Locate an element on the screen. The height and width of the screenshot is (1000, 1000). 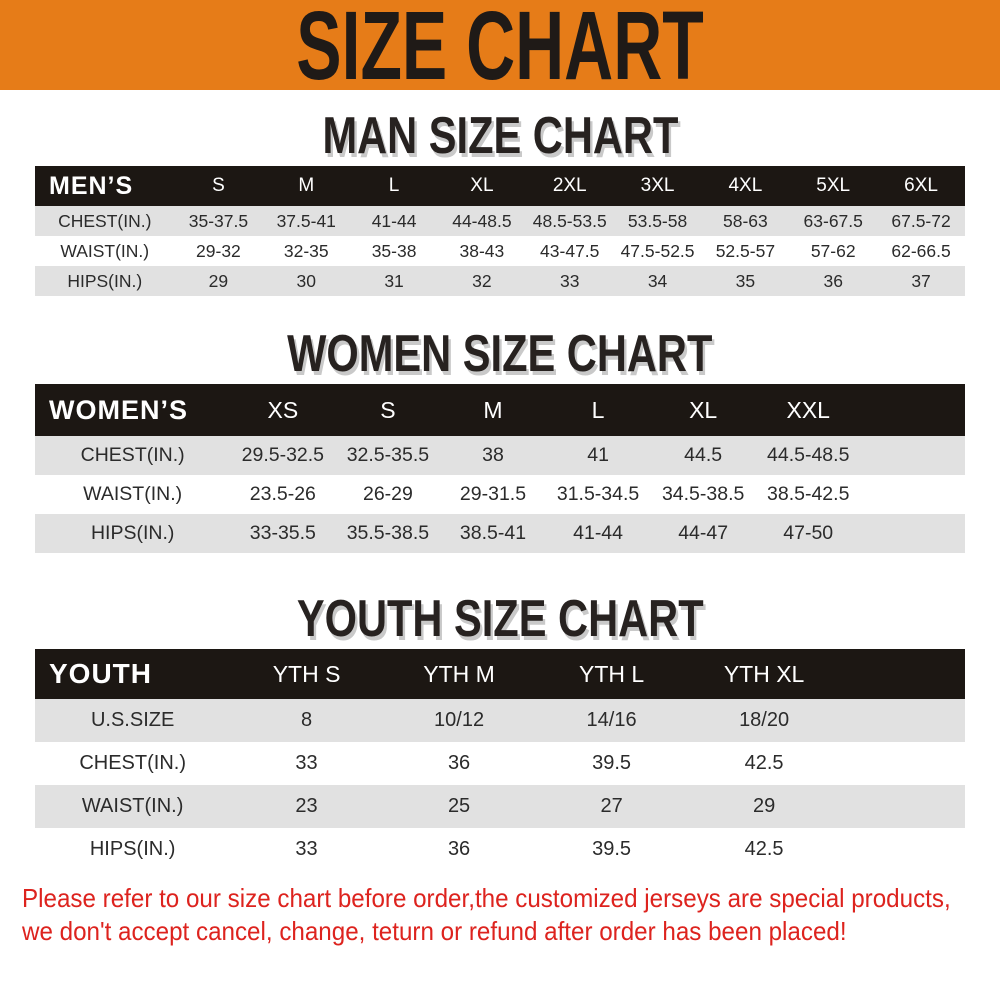
size-value-cell: 10/12 is located at coordinates (459, 720).